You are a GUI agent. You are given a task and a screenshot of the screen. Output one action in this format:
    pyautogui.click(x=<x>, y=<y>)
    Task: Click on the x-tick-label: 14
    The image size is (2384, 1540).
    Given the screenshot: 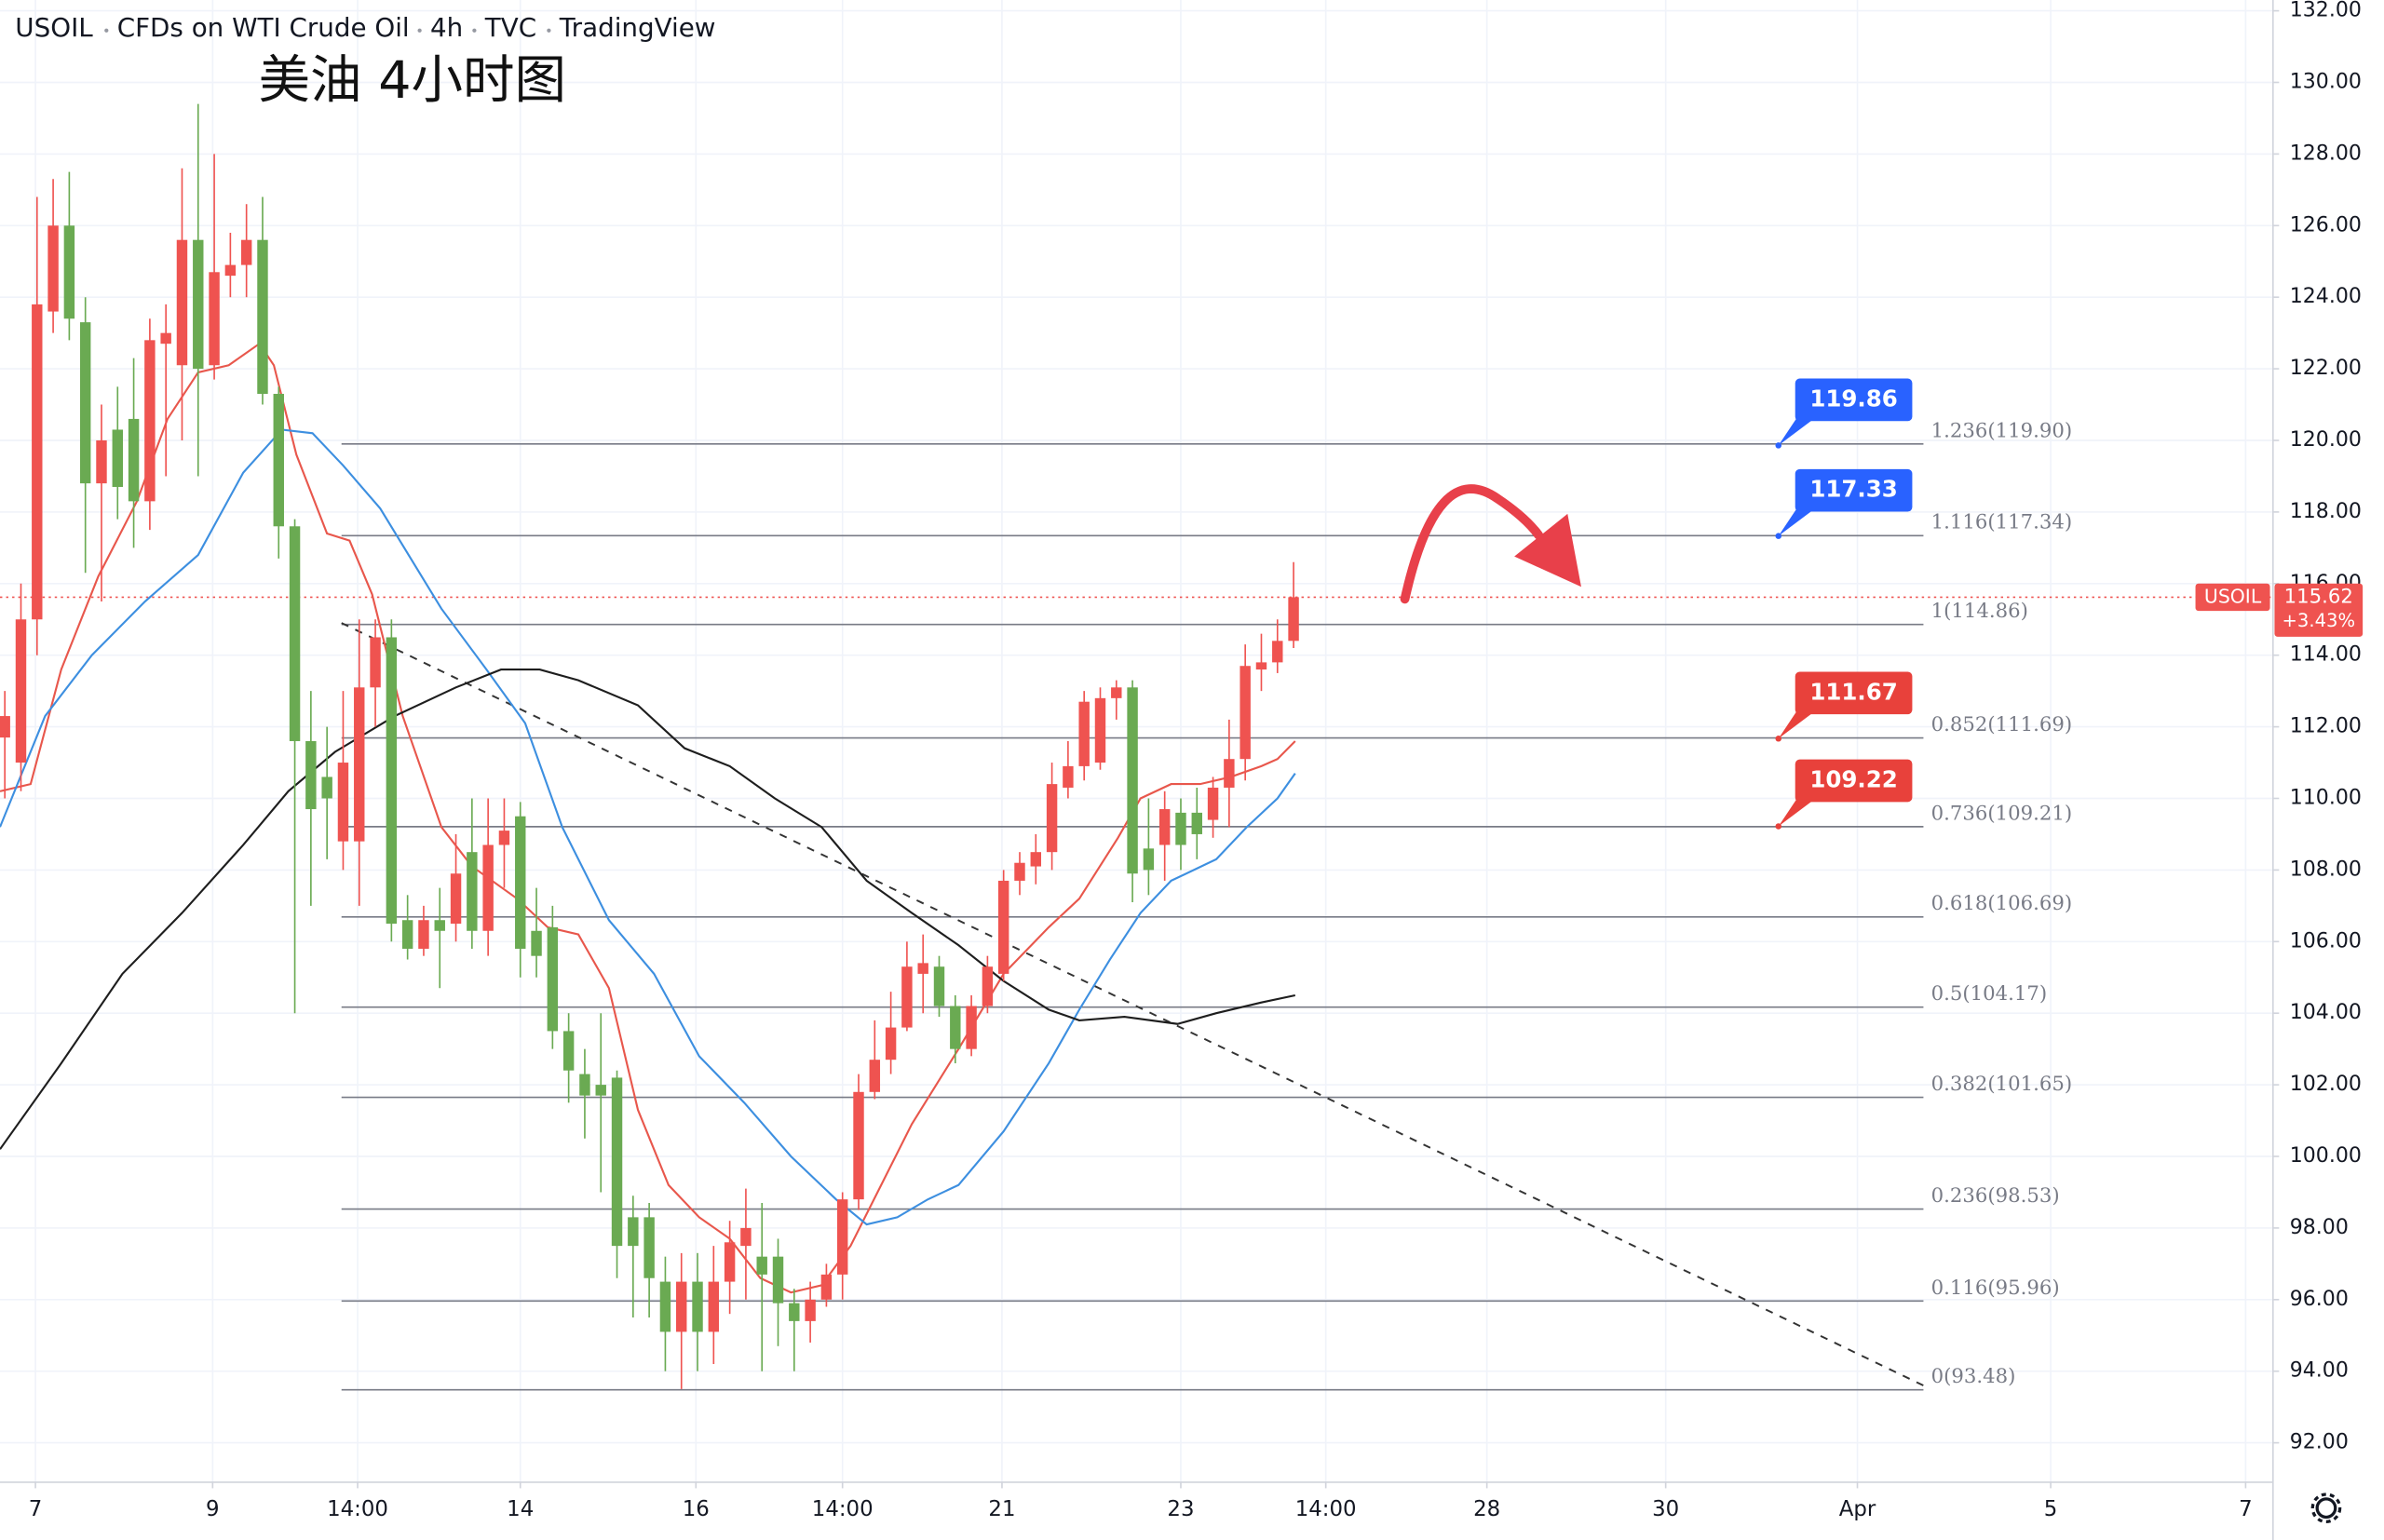 What is the action you would take?
    pyautogui.click(x=520, y=1509)
    